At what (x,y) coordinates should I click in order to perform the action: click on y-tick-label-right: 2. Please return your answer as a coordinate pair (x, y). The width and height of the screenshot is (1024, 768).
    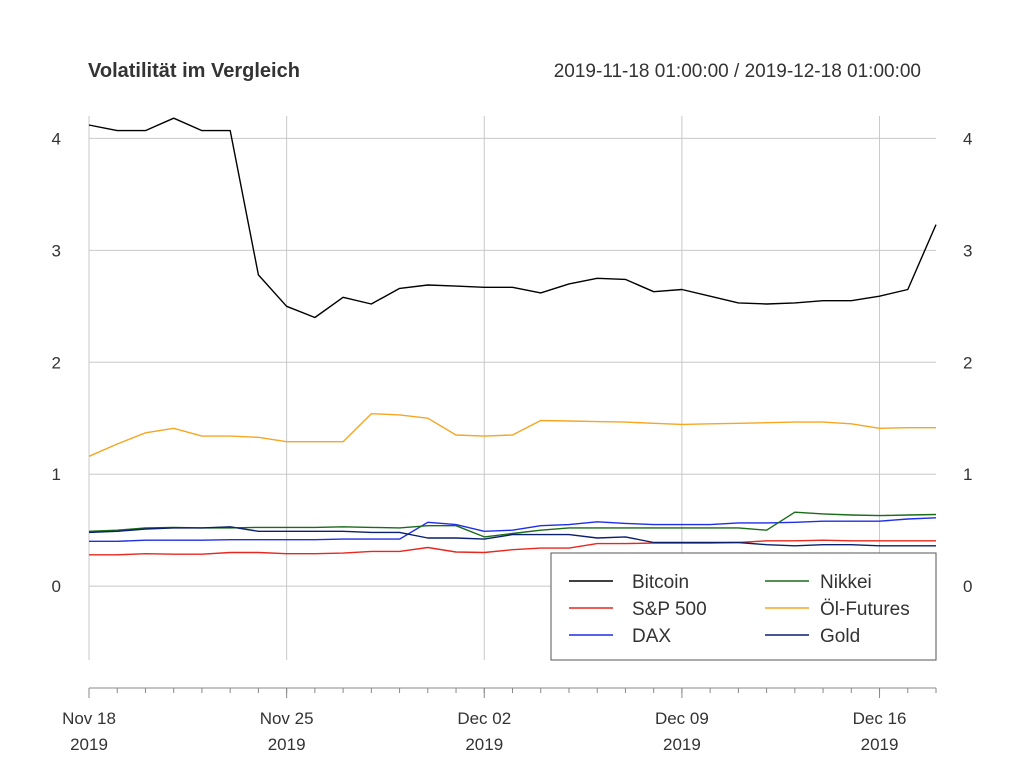
    Looking at the image, I should click on (967, 362).